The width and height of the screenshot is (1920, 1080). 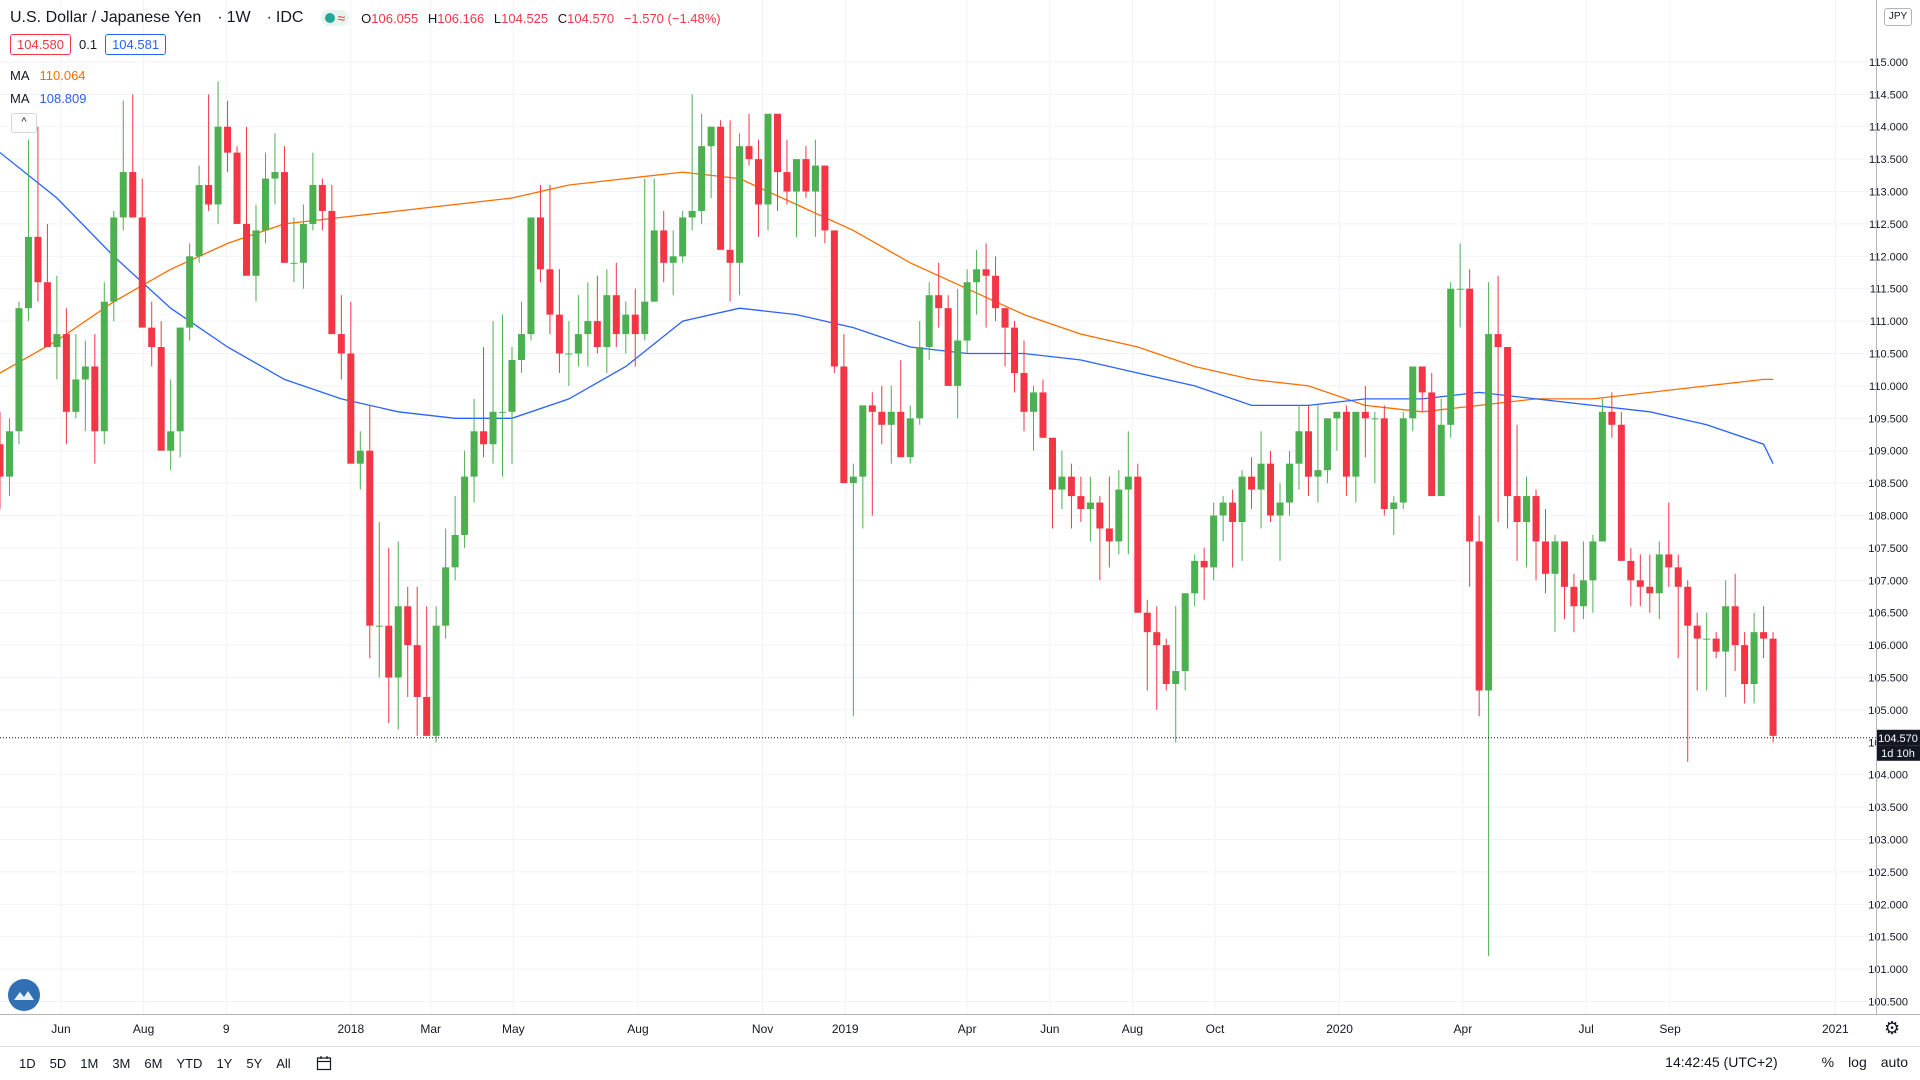 I want to click on range-button-1d: 1D, so click(x=27, y=1063).